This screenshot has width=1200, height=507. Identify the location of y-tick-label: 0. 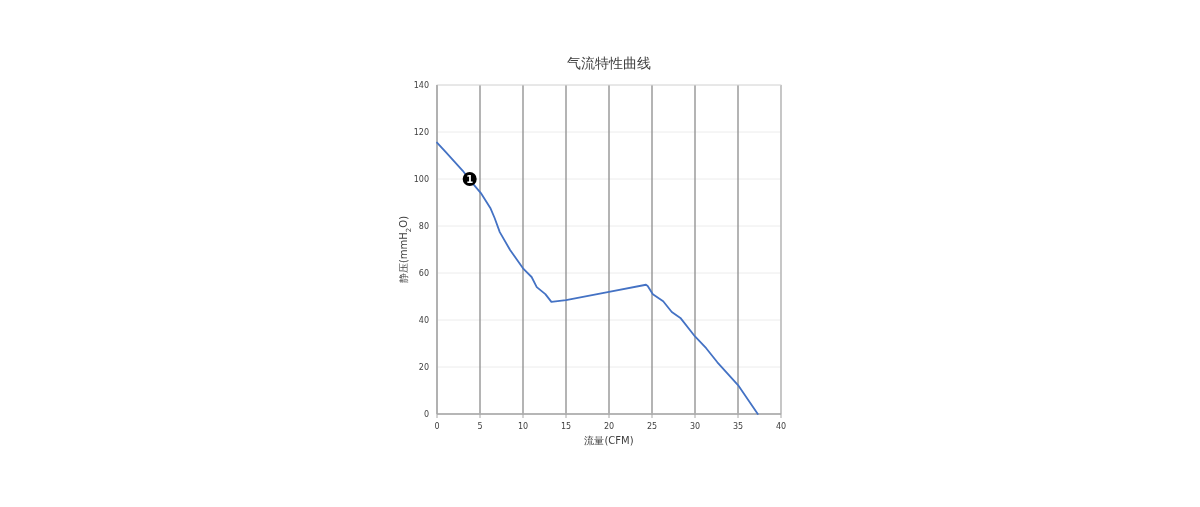
(426, 414).